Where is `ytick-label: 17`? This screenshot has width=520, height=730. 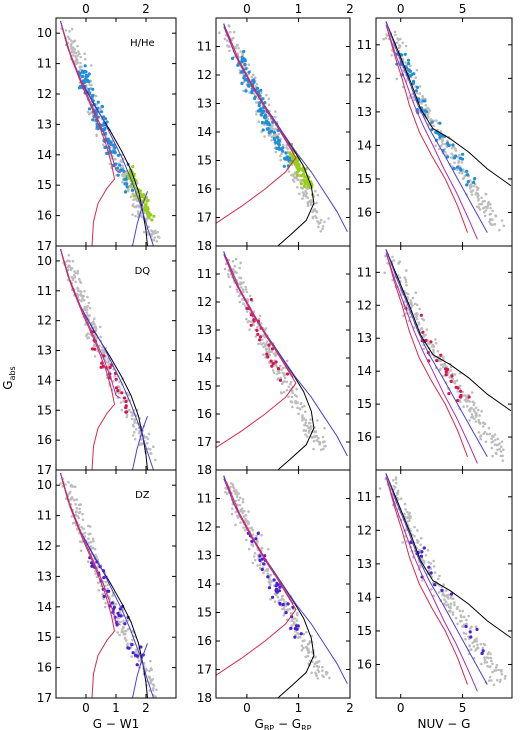 ytick-label: 17 is located at coordinates (204, 670).